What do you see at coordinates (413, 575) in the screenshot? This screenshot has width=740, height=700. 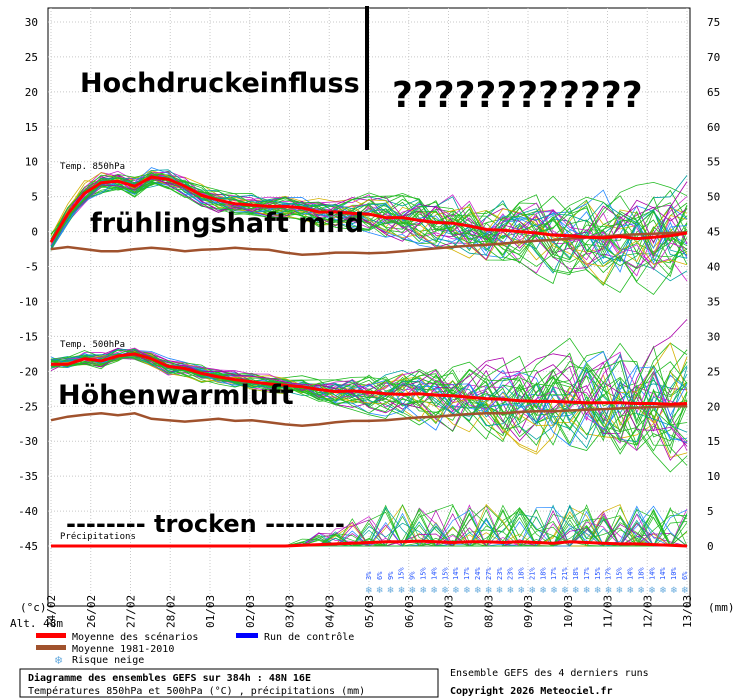 I see `snow-risk-label: 9%` at bounding box center [413, 575].